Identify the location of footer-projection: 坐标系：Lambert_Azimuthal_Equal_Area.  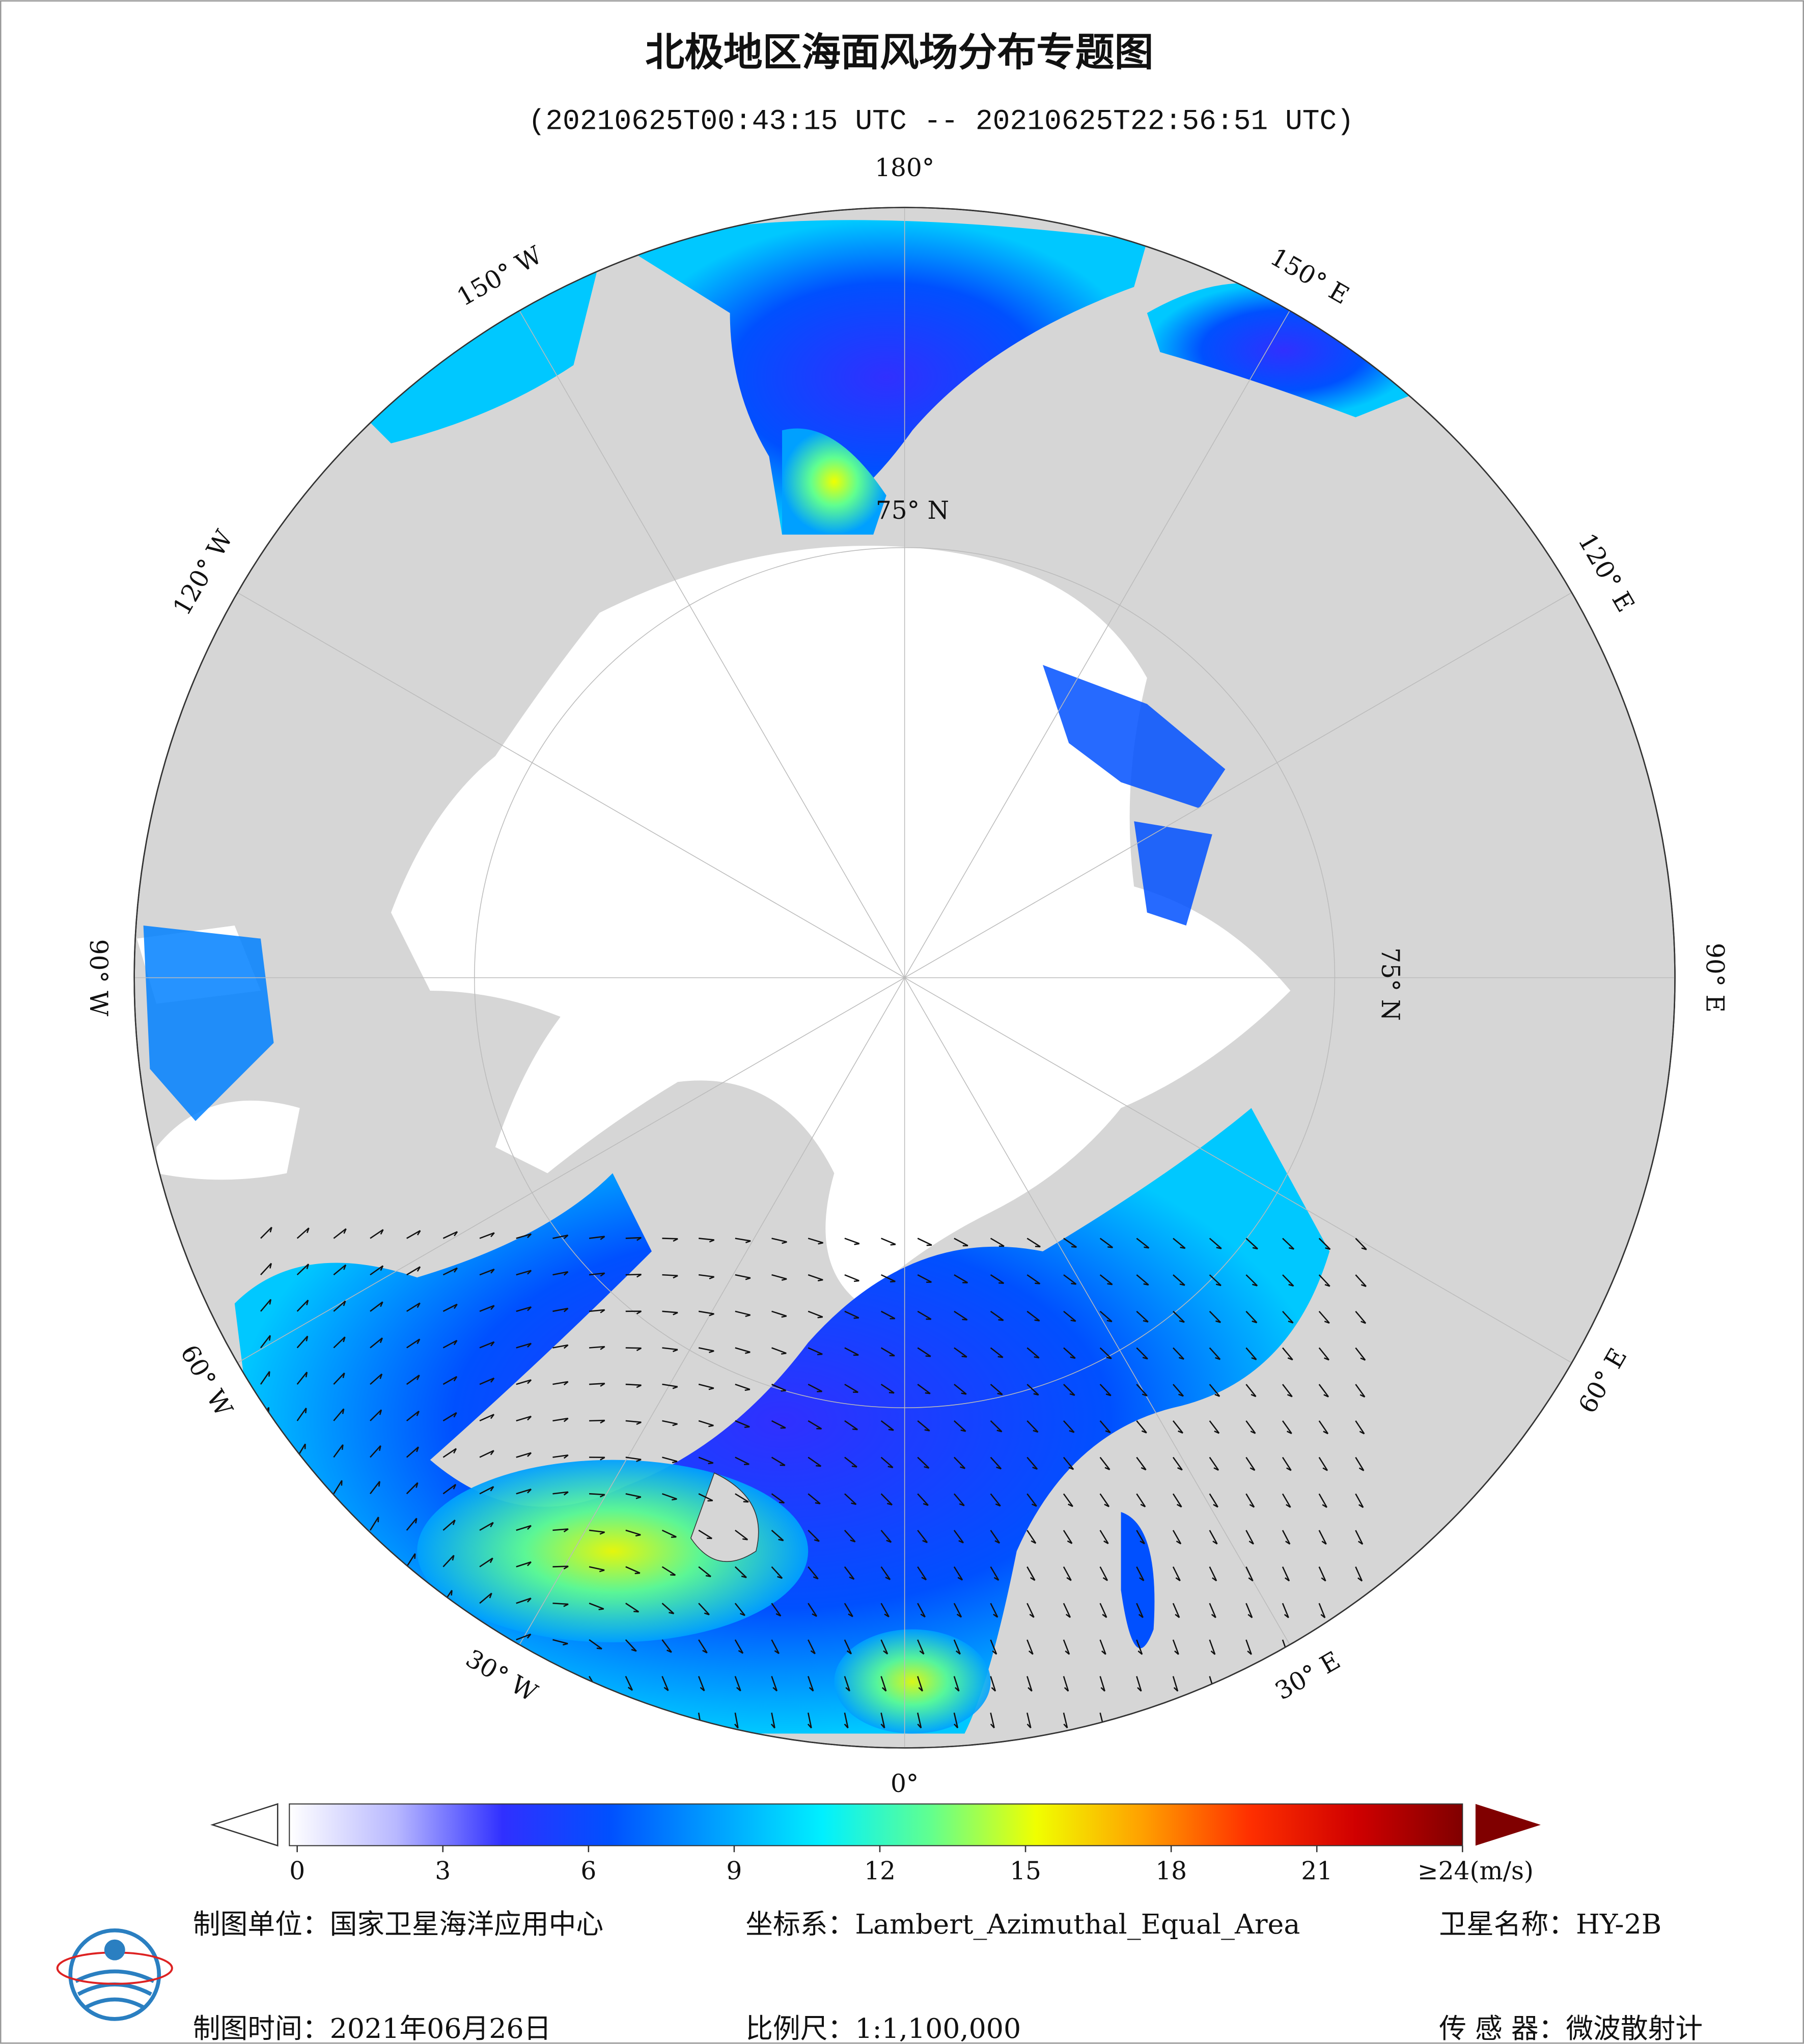
(1022, 1924).